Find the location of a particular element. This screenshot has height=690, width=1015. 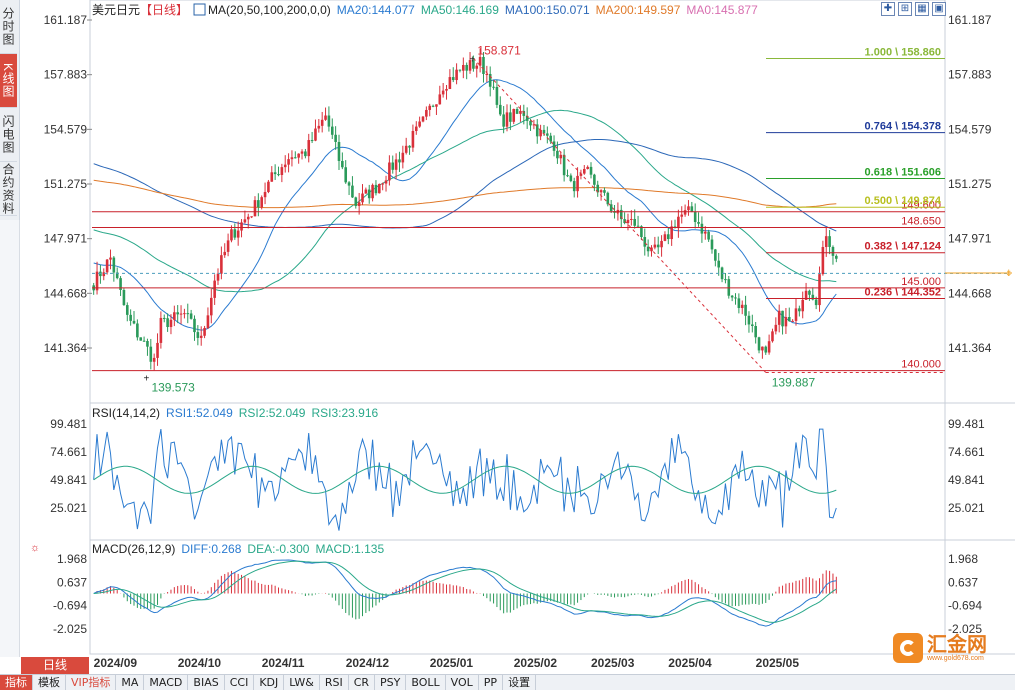

price-tick-label-right: 154.579 is located at coordinates (970, 129).